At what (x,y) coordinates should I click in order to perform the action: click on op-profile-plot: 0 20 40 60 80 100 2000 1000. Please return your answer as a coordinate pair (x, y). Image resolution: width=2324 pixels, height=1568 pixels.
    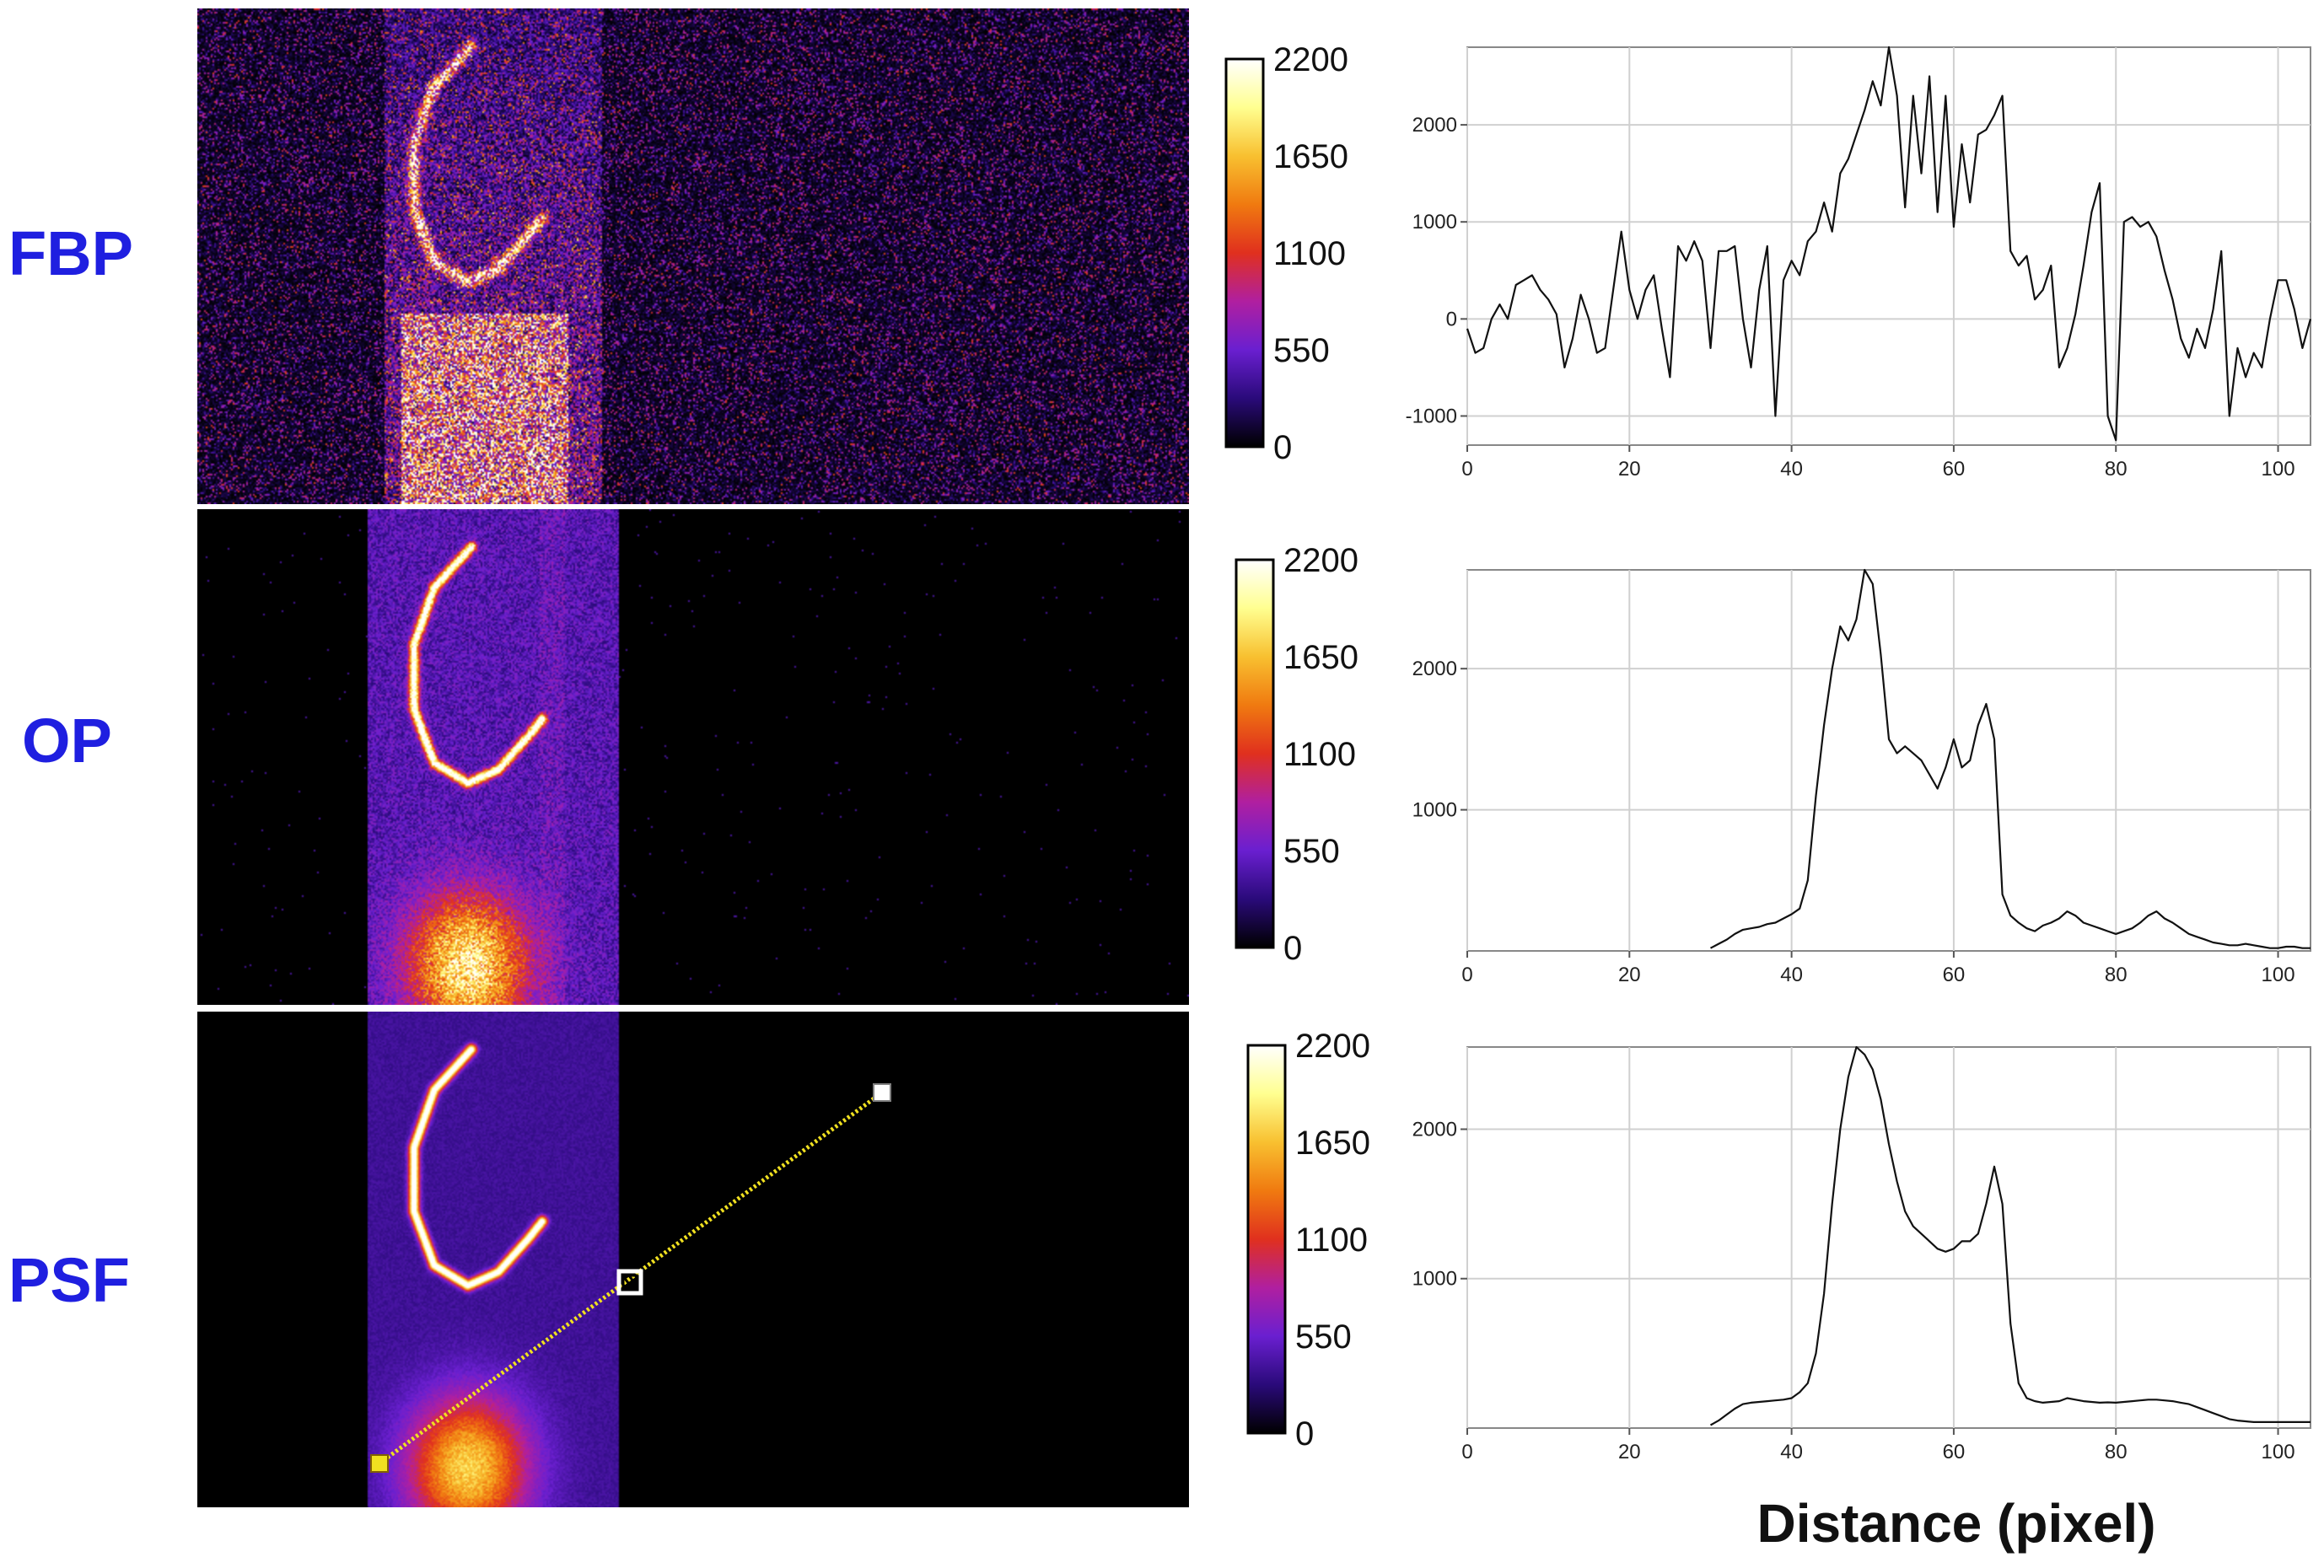
    Looking at the image, I should click on (1861, 777).